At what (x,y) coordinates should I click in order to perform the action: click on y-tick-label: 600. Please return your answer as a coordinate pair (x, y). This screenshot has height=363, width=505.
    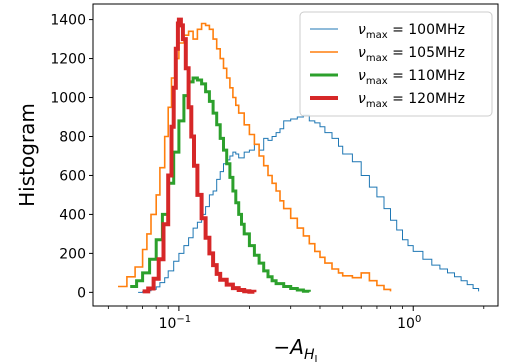
    Looking at the image, I should click on (72, 176).